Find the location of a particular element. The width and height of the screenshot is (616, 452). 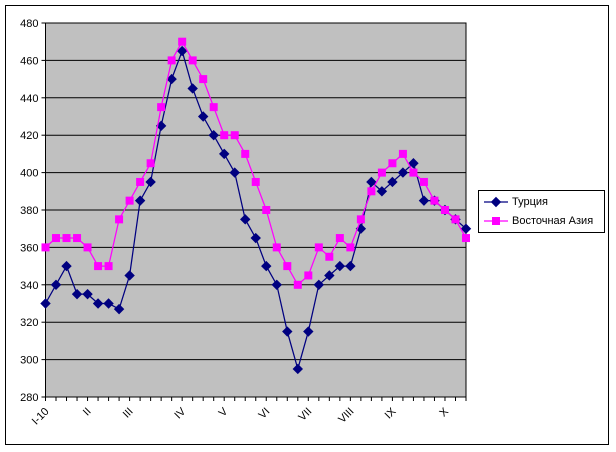

turkey-diamond-marker-icon is located at coordinates (496, 202).